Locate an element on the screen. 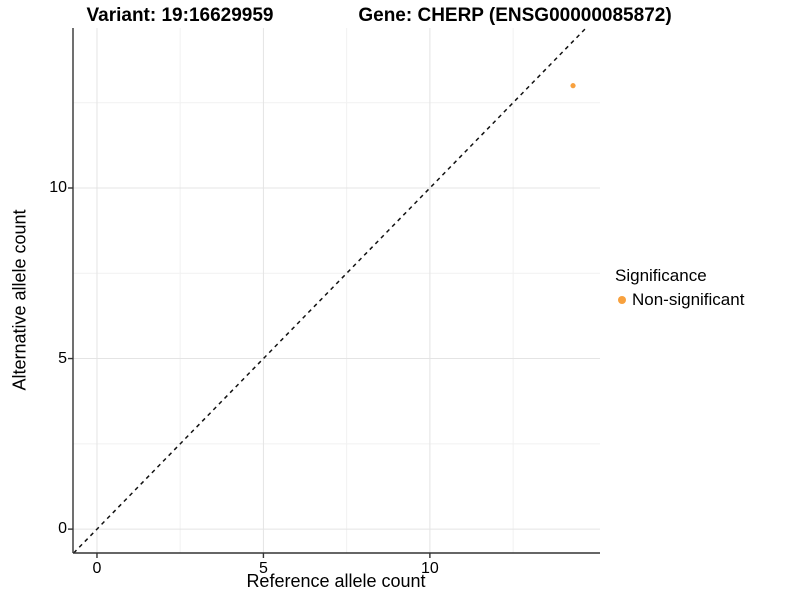 Image resolution: width=800 pixels, height=600 pixels. legend-point-icon is located at coordinates (622, 300).